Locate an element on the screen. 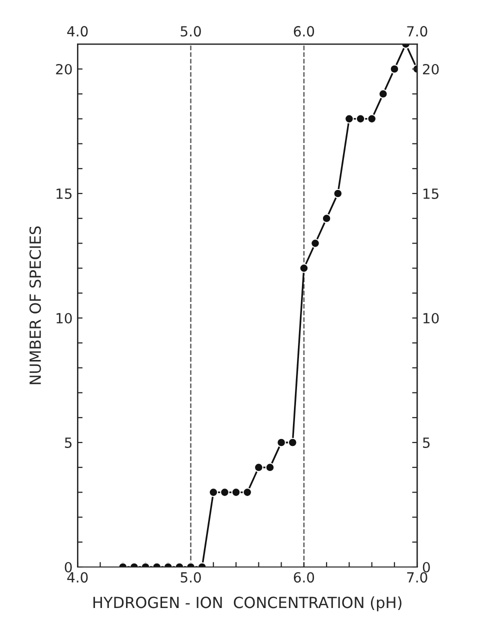 This screenshot has height=630, width=485. x2-tick-label: 4.0 is located at coordinates (77, 31).